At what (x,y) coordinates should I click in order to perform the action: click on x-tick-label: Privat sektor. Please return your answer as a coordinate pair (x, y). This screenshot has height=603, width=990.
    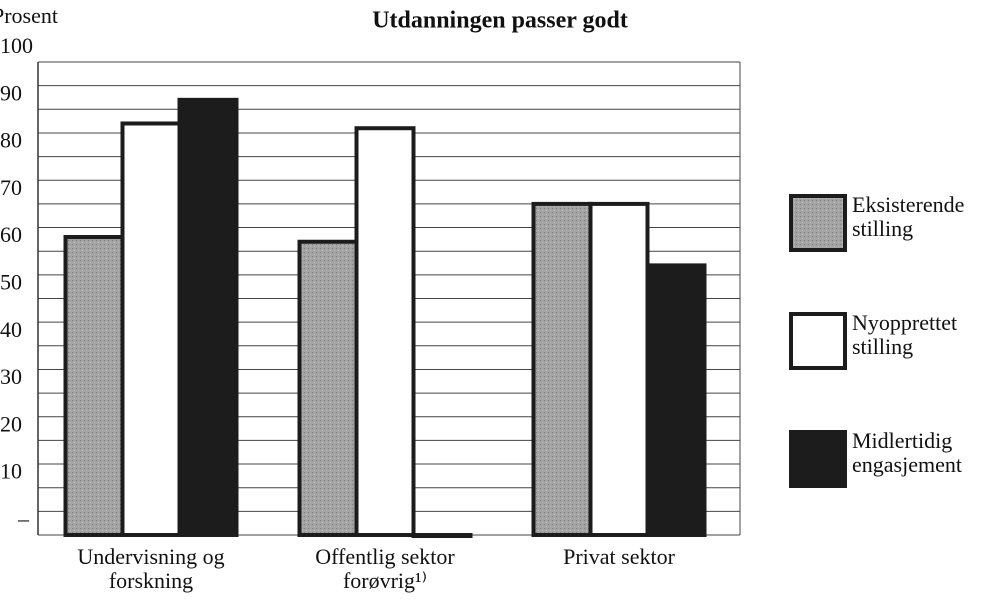
    Looking at the image, I should click on (619, 556).